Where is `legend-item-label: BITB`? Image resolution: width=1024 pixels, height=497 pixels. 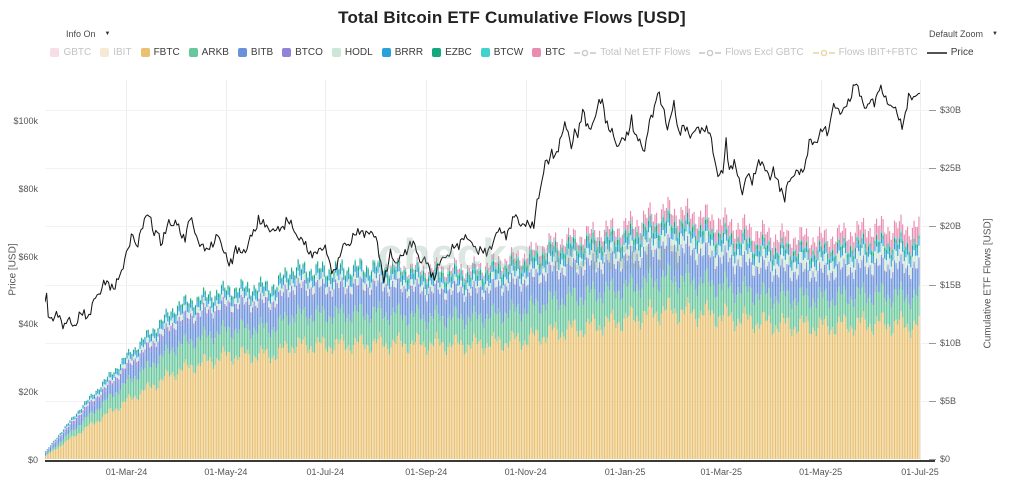 legend-item-label: BITB is located at coordinates (262, 52).